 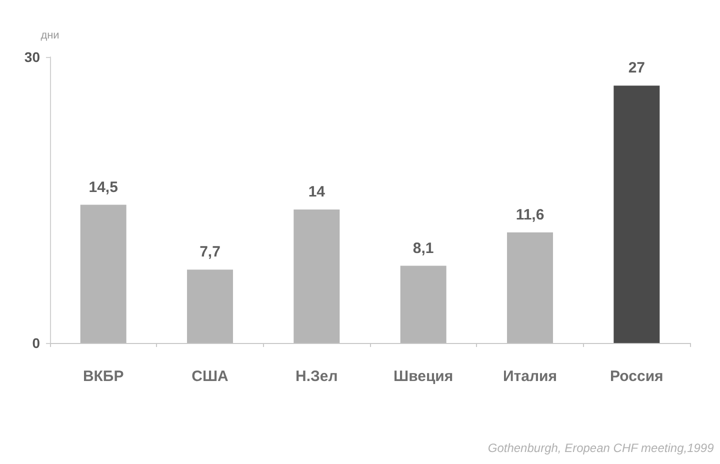 I want to click on x-tick-label: Италия, so click(x=530, y=376).